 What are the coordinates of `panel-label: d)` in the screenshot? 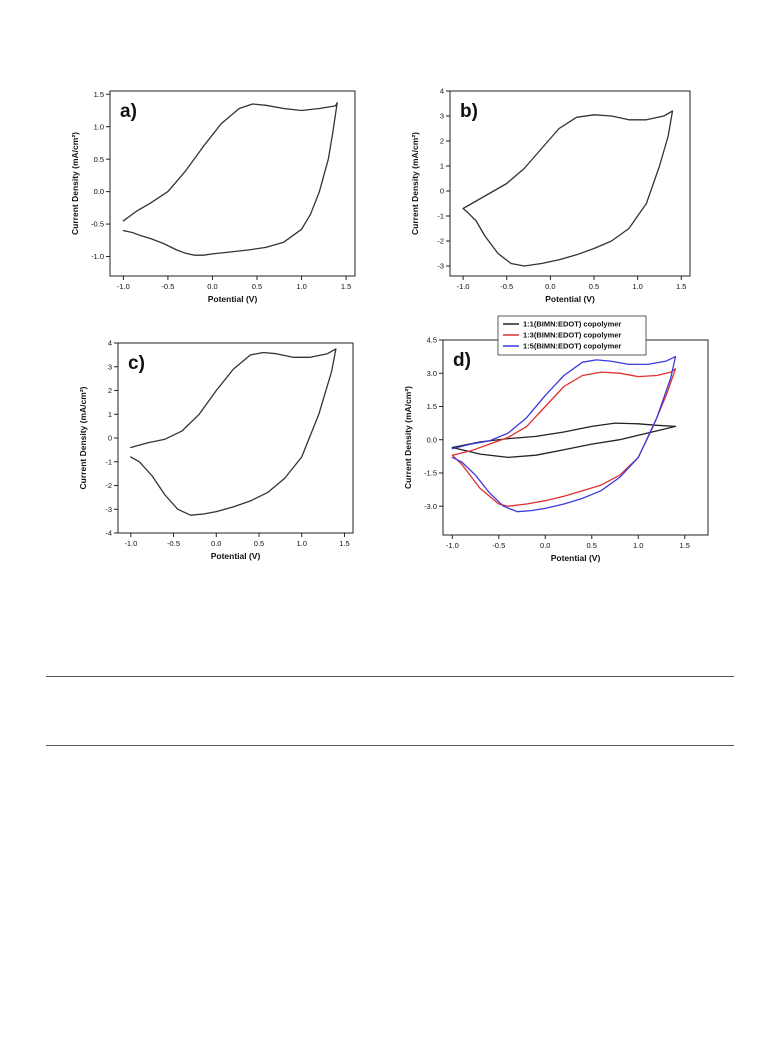 It's located at (462, 360).